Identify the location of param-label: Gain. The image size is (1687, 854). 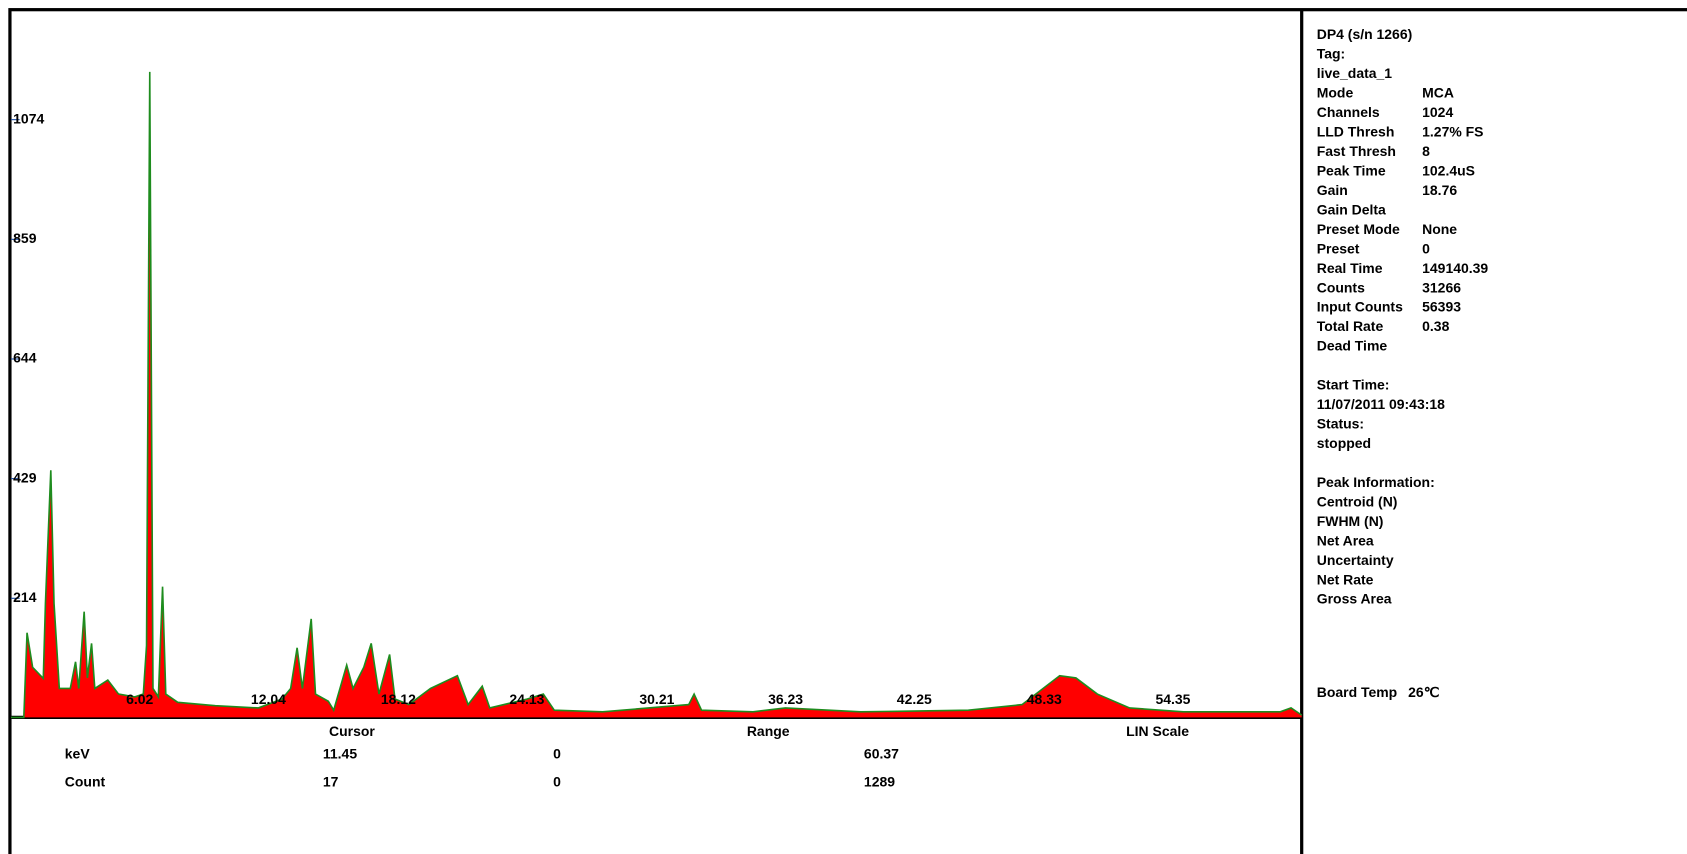
(1332, 190).